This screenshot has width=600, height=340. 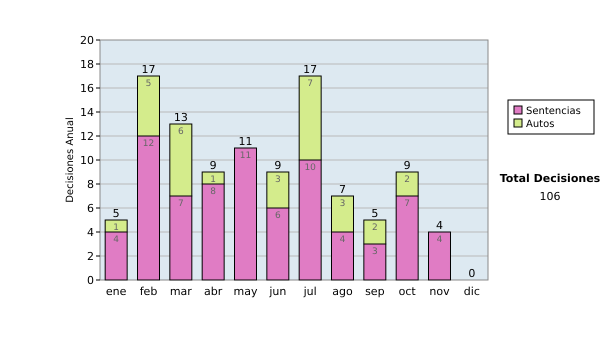 What do you see at coordinates (310, 168) in the screenshot?
I see `data-label: 10` at bounding box center [310, 168].